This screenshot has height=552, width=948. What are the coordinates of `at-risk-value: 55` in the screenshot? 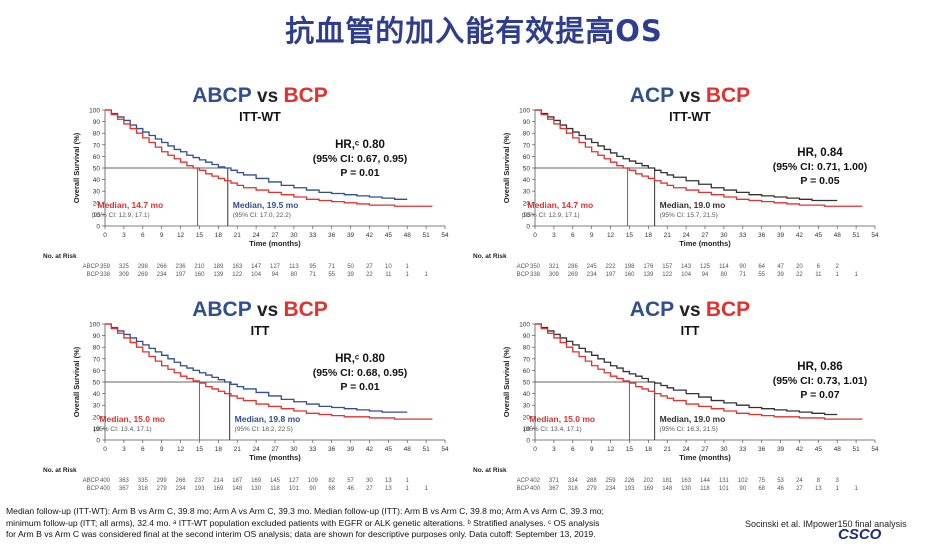 It's located at (761, 275).